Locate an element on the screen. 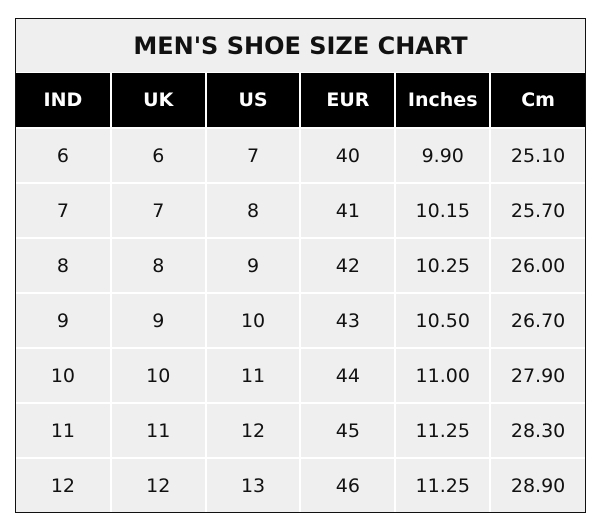  table-cell: 42 is located at coordinates (347, 265).